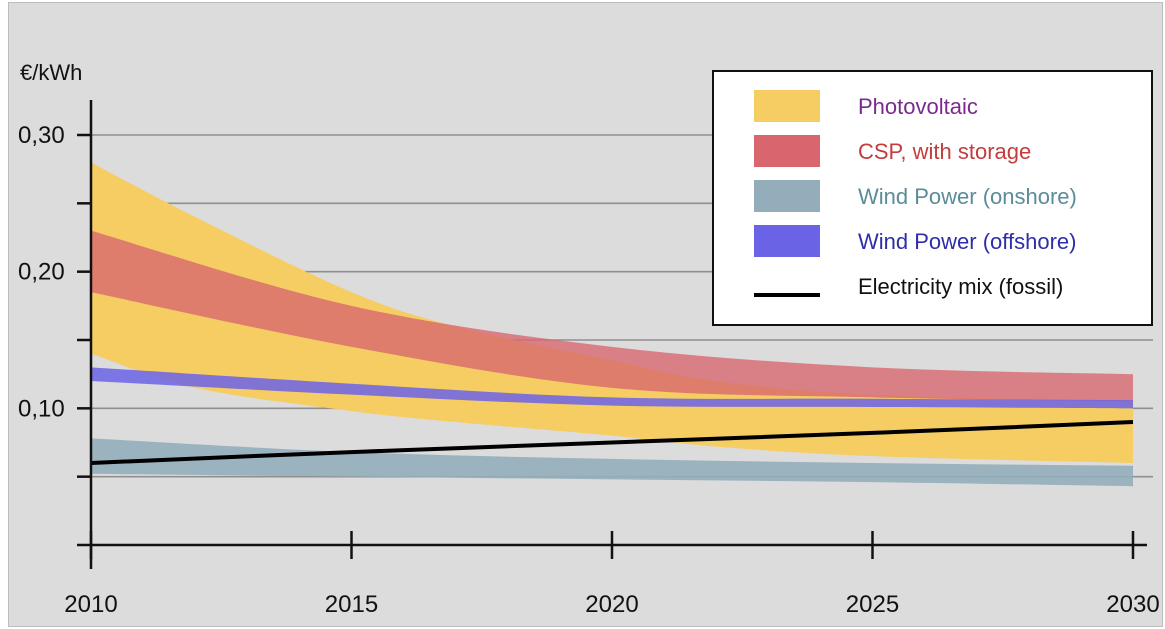  What do you see at coordinates (967, 241) in the screenshot?
I see `legend-label-wind-power-offshore: Wind Power (offshore)` at bounding box center [967, 241].